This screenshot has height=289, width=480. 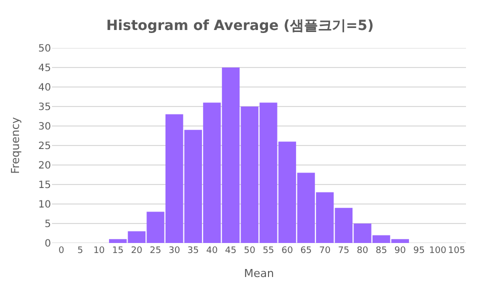 I want to click on x-axis-title: Mean, so click(x=259, y=273).